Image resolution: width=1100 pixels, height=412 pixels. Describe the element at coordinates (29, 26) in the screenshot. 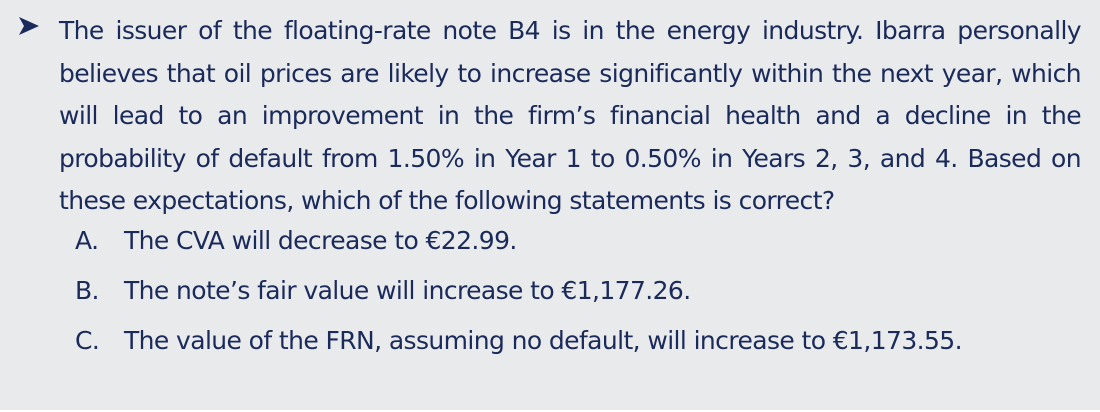

I see `bullet-arrow` at that location.